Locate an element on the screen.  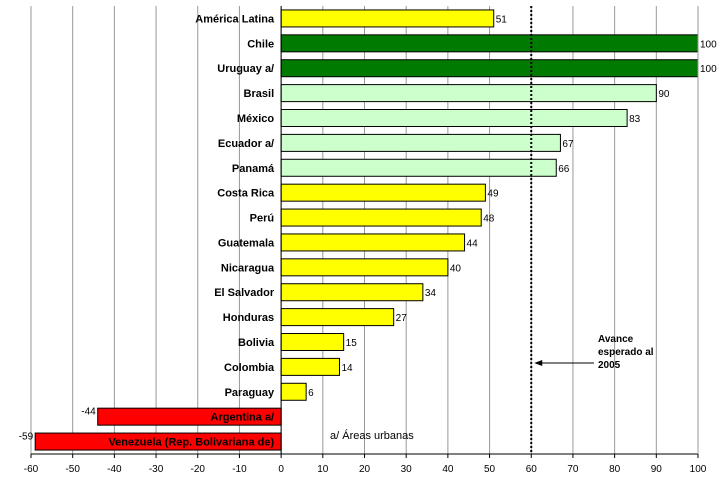
x-tick-label: 30 is located at coordinates (407, 469).